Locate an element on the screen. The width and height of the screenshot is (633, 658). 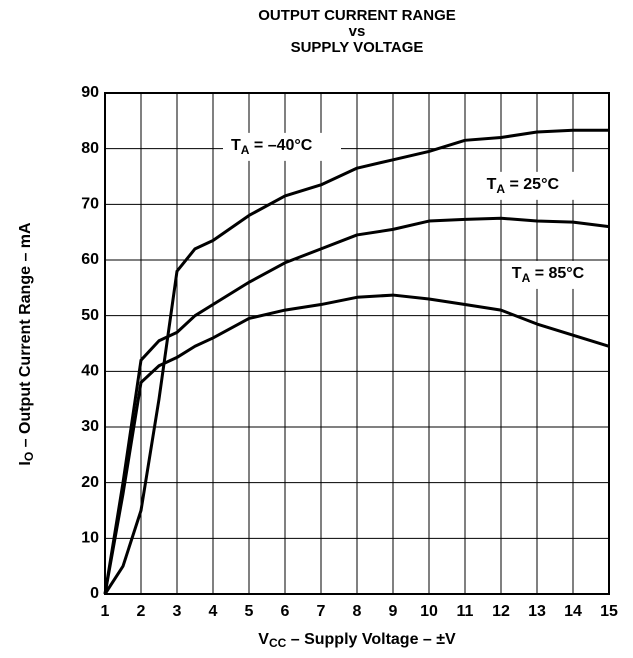
y-tick-label: 60 is located at coordinates (90, 259).